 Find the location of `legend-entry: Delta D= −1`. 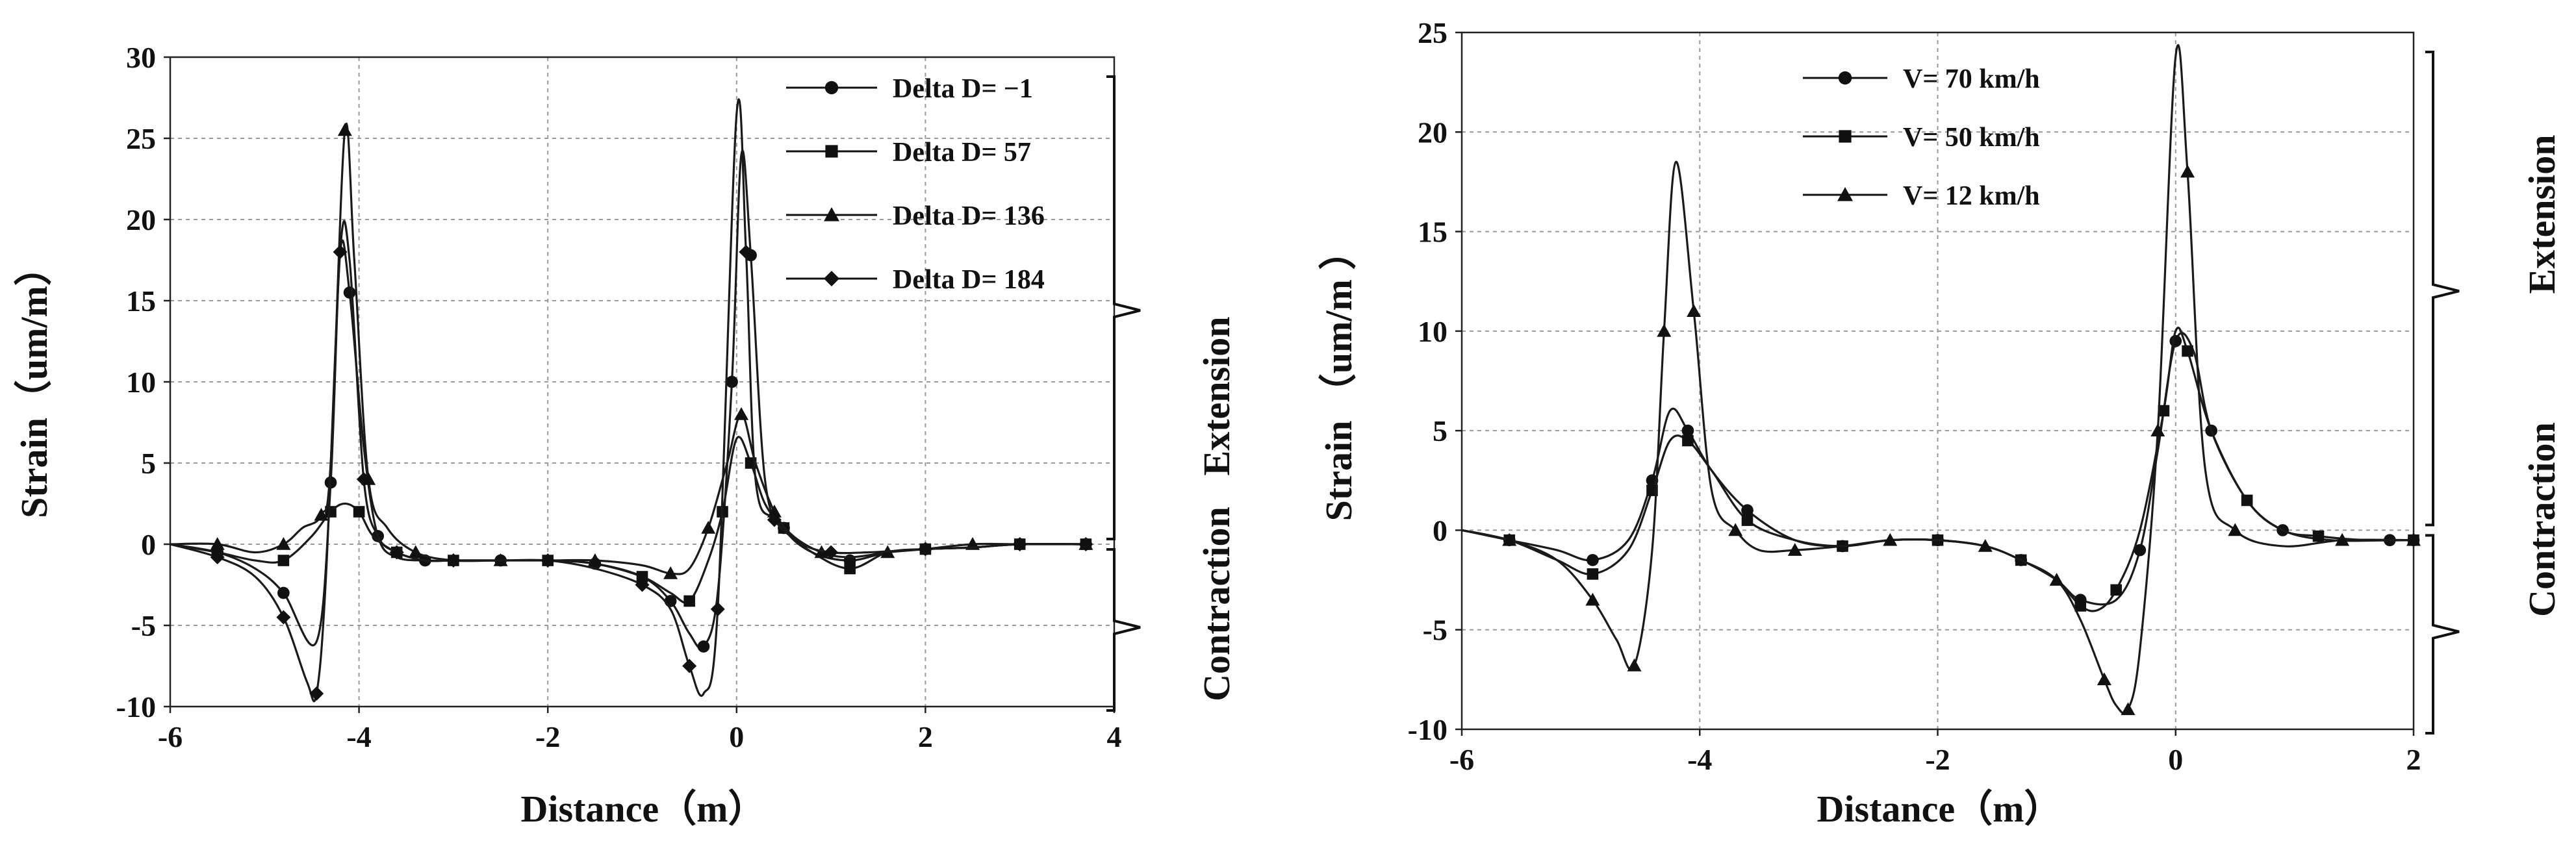

legend-entry: Delta D= −1 is located at coordinates (909, 89).